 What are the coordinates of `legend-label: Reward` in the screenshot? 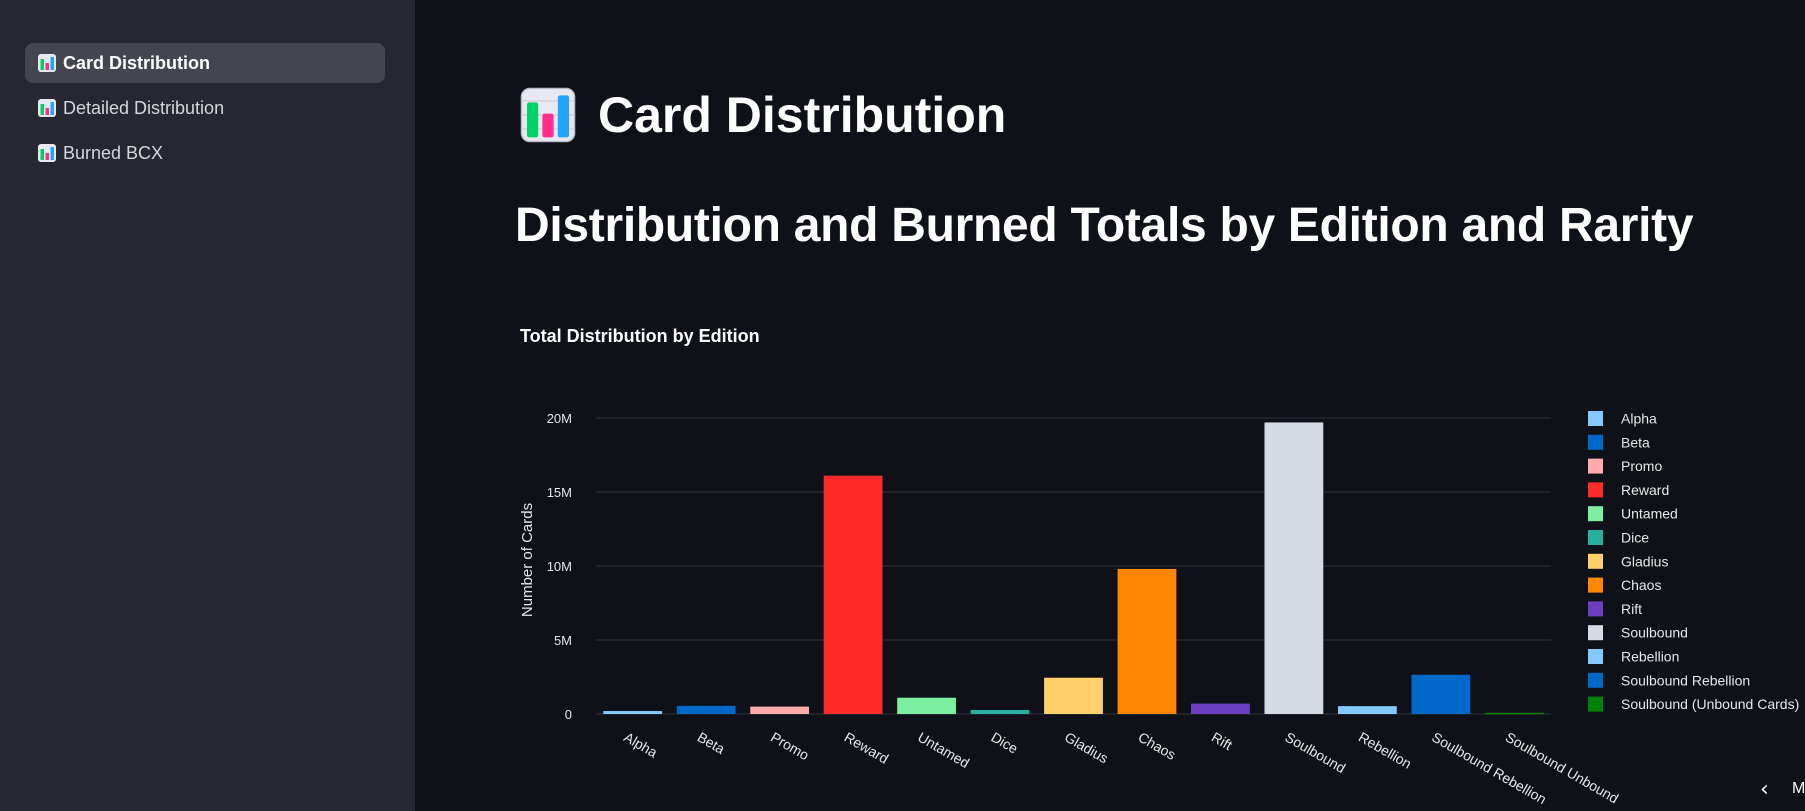 It's located at (1645, 490).